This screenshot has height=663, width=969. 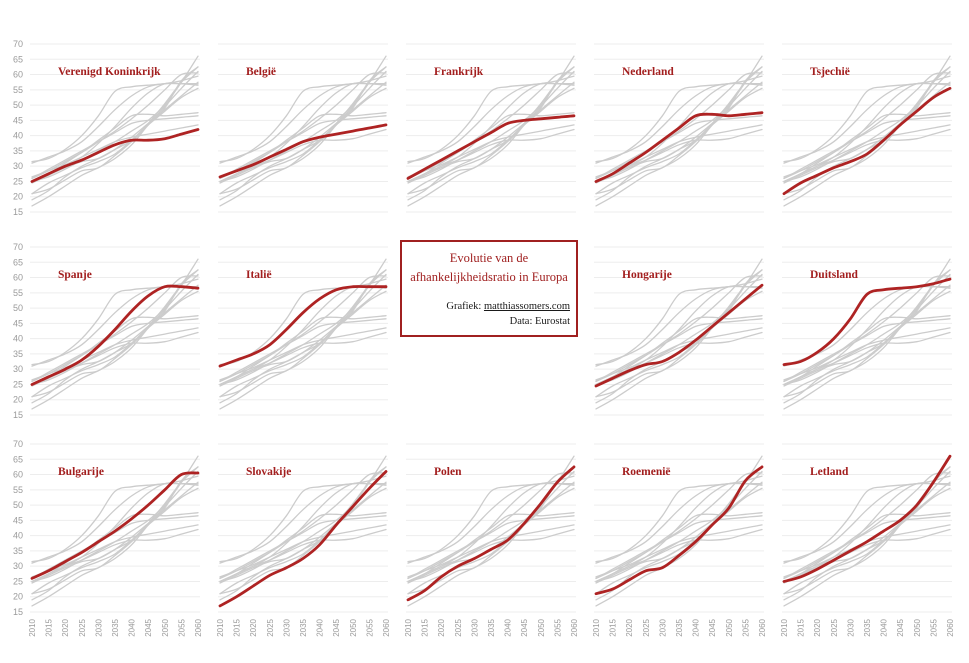 I want to click on highlight-line-tsjechi-, so click(x=867, y=141).